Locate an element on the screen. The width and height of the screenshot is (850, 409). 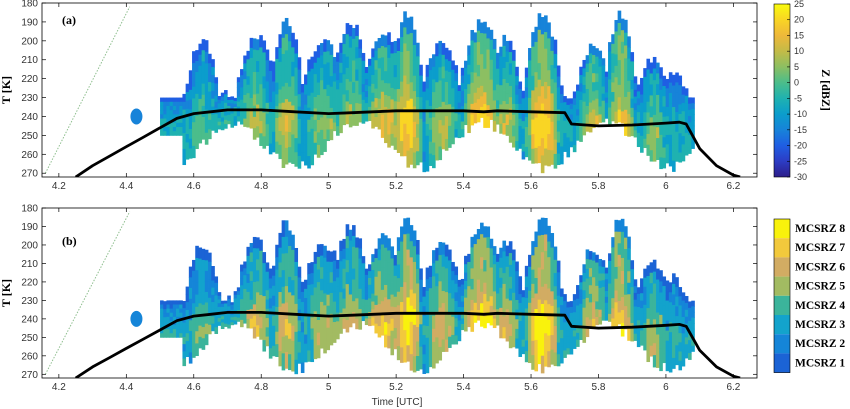
y-tick-label: 230 is located at coordinates (29, 301).